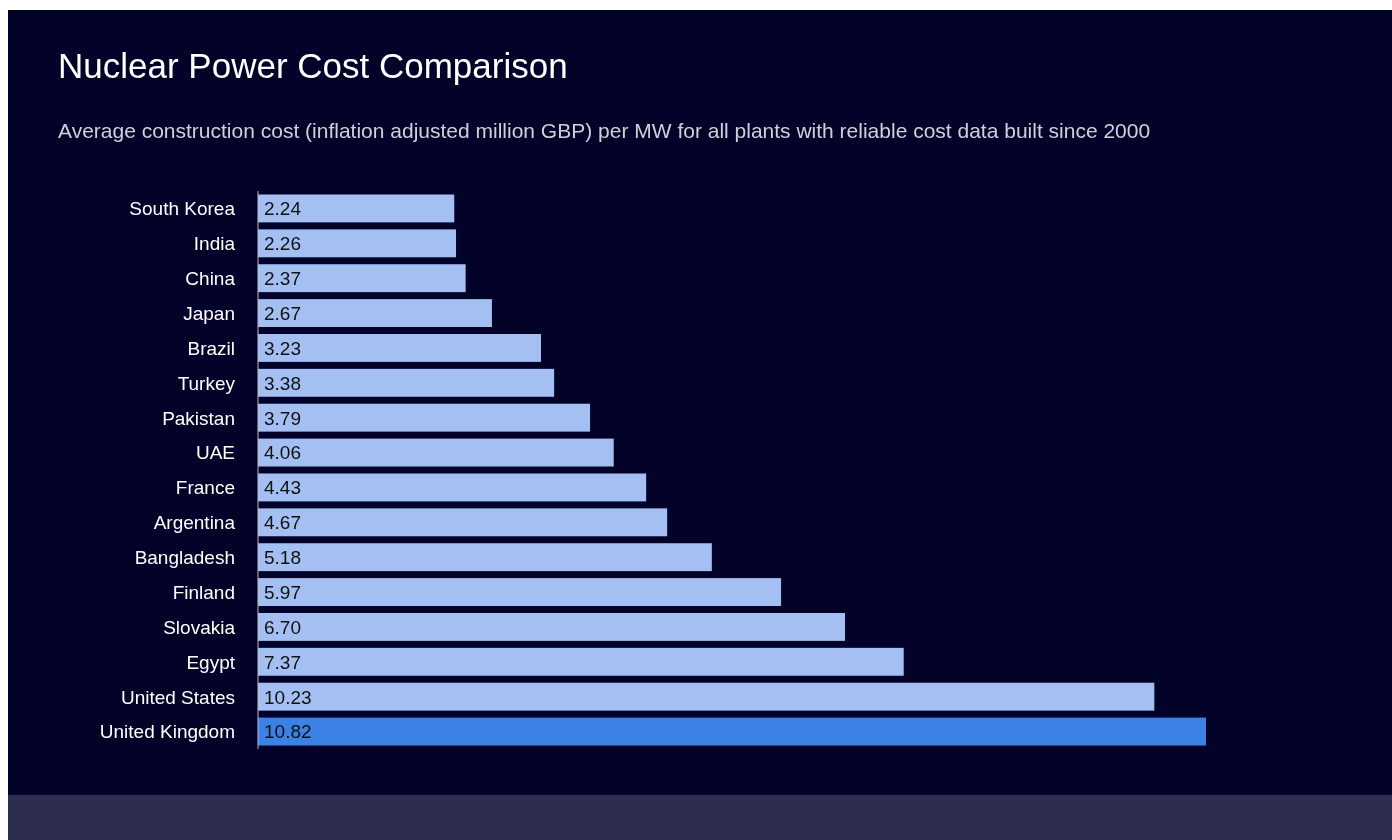  I want to click on data-label: 6.70, so click(282, 627).